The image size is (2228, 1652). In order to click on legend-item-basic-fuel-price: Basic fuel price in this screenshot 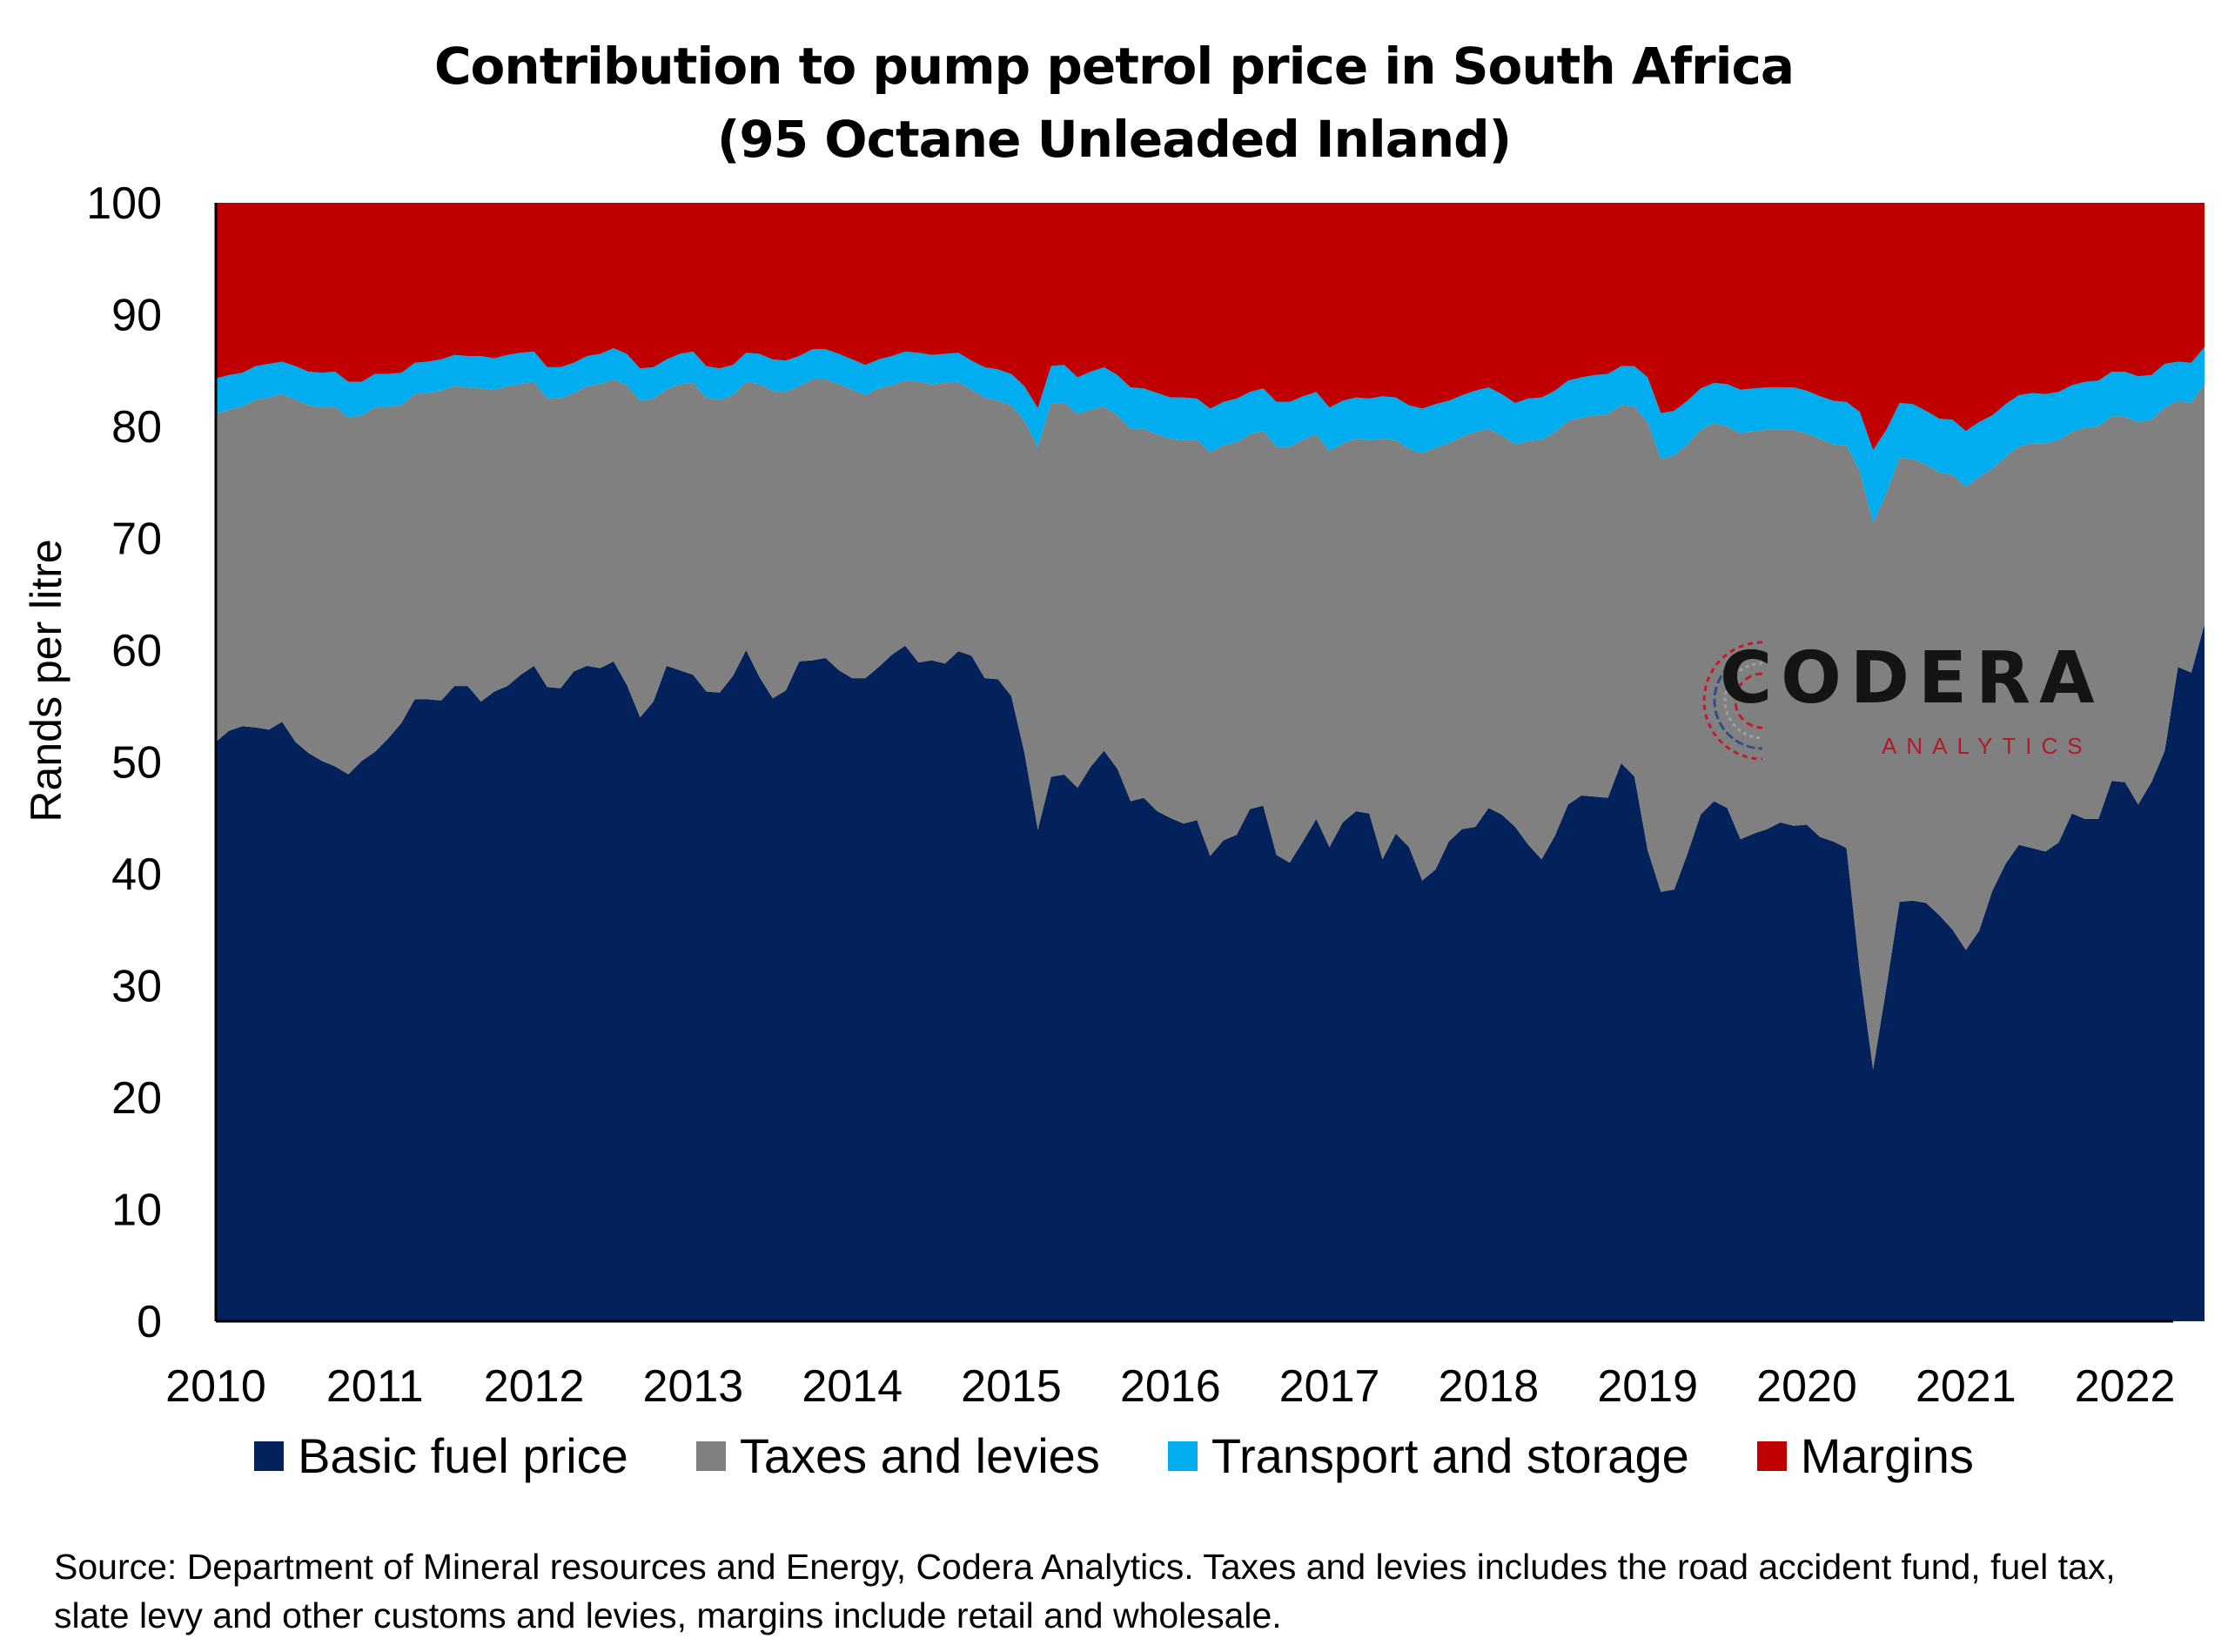, I will do `click(441, 1456)`.